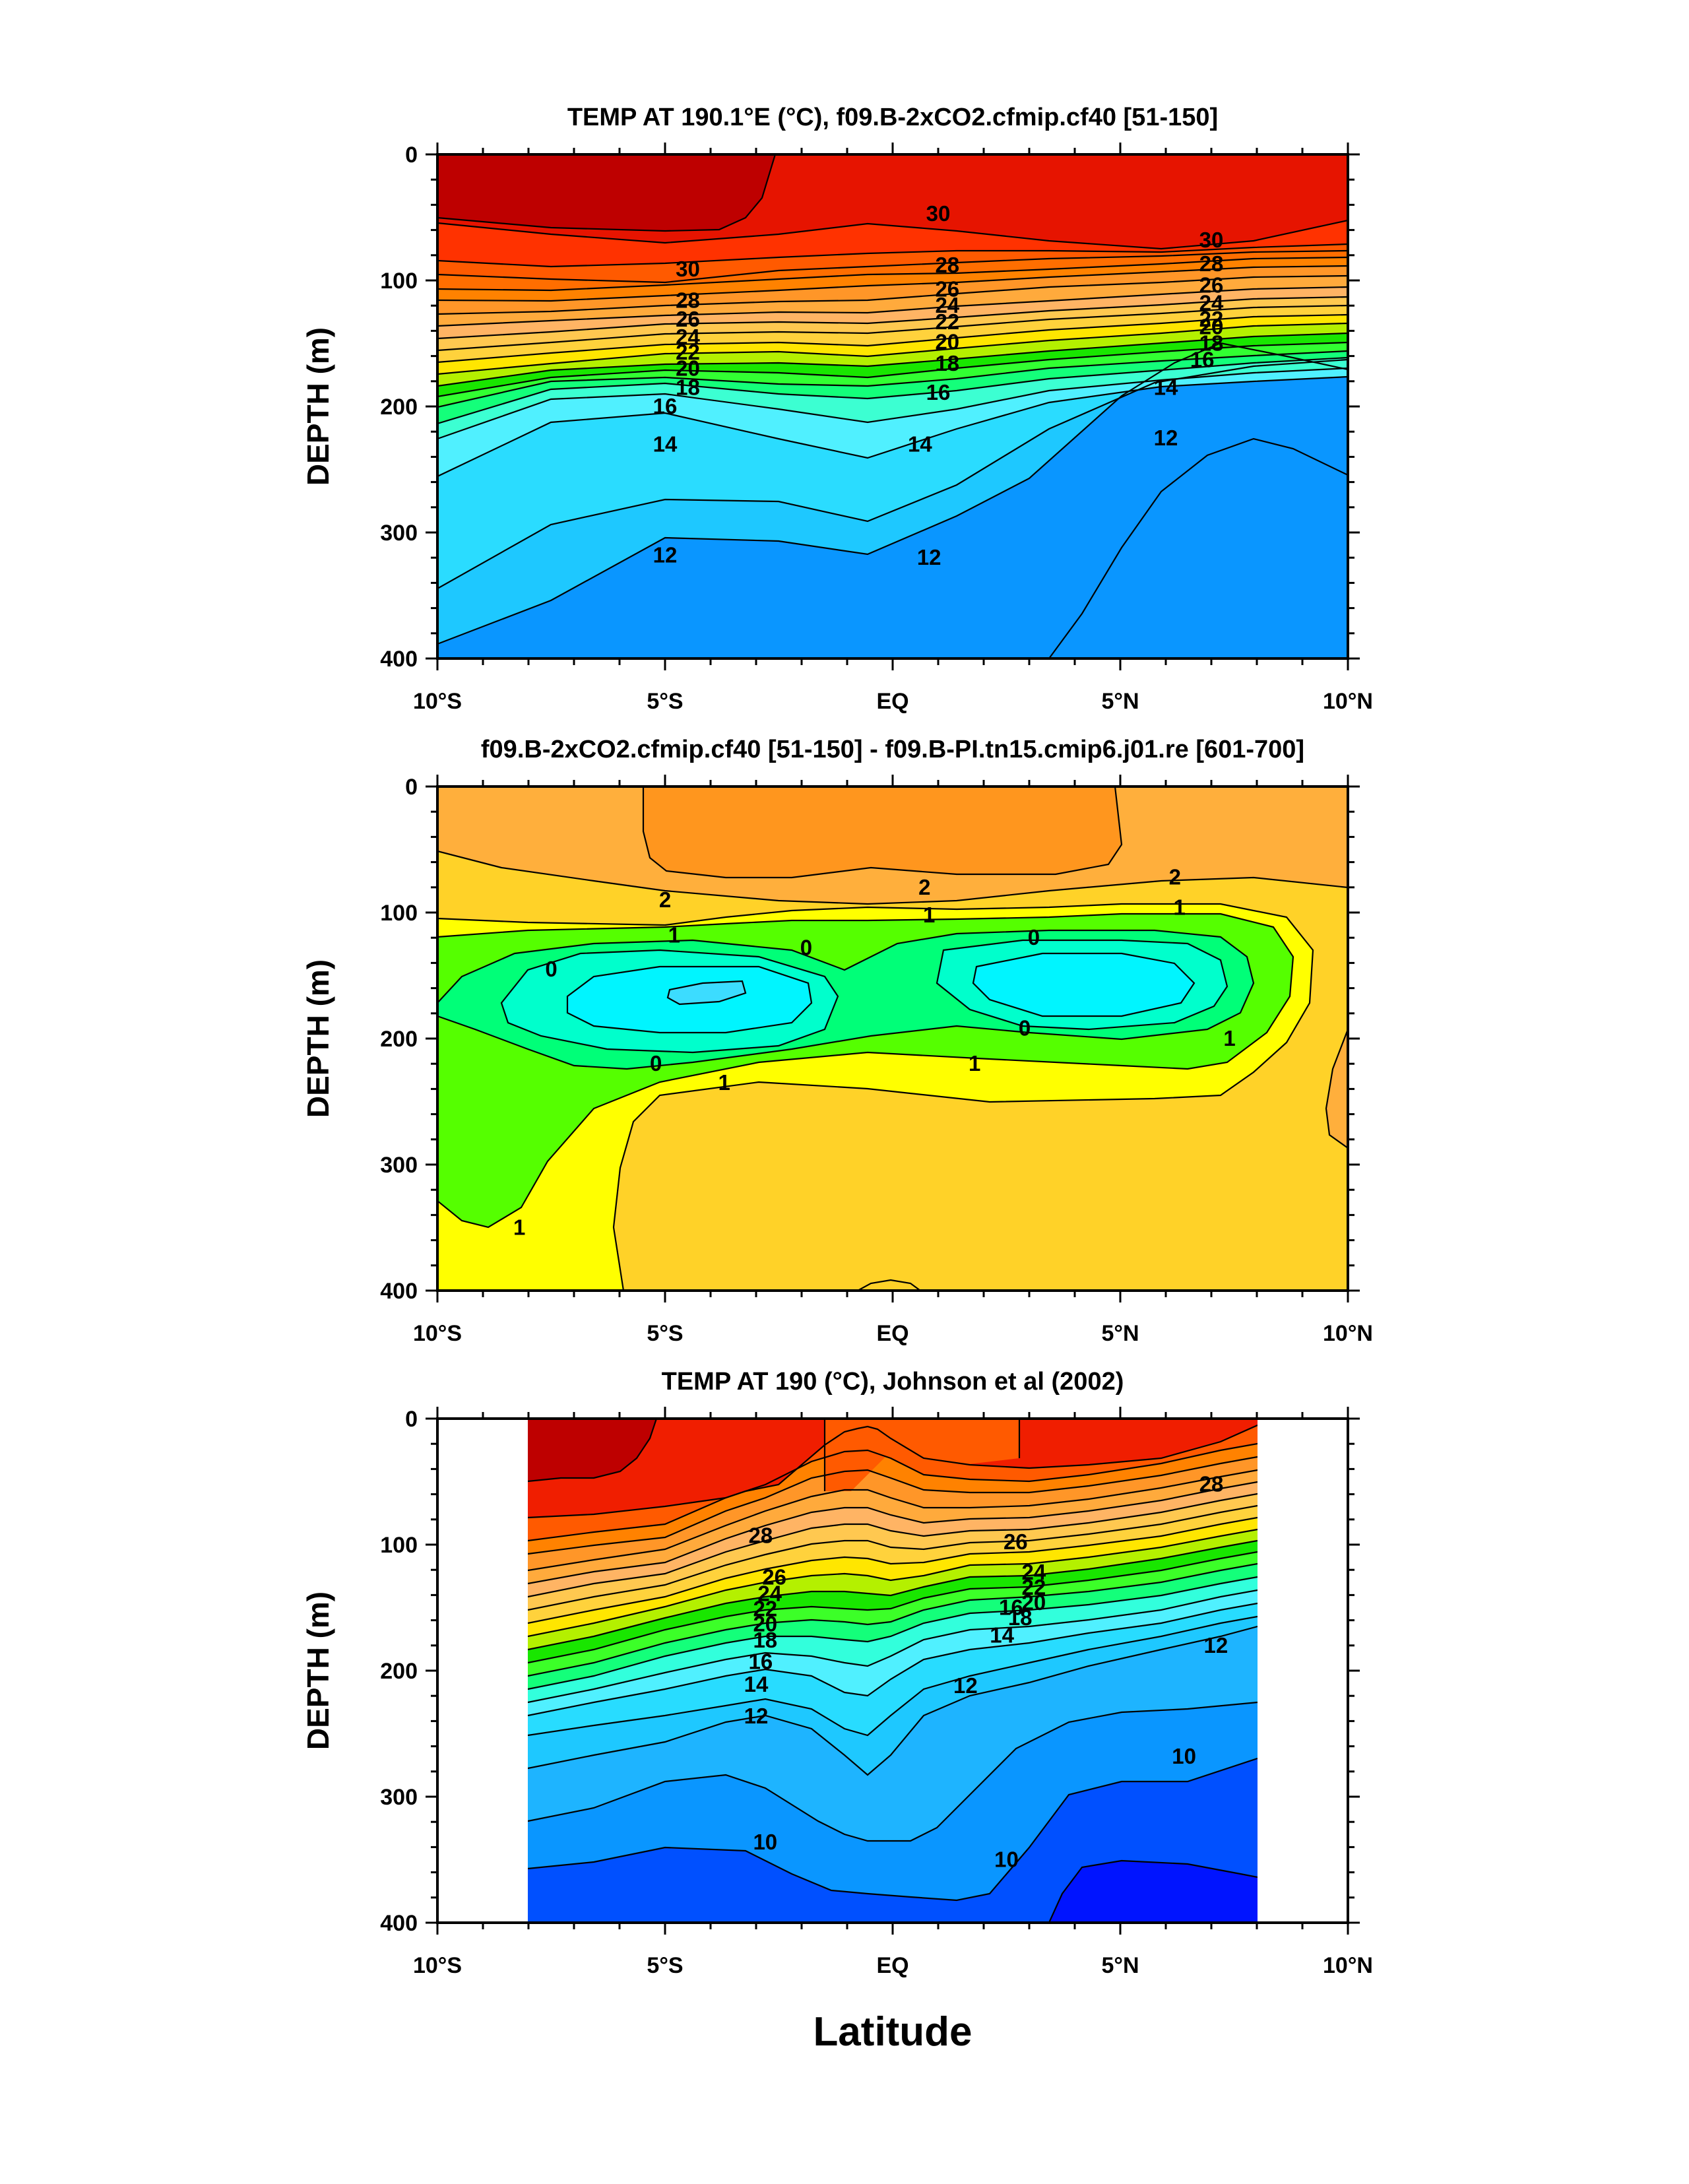 Image resolution: width=1689 pixels, height=2184 pixels. I want to click on x-tick-label: EQ, so click(892, 1965).